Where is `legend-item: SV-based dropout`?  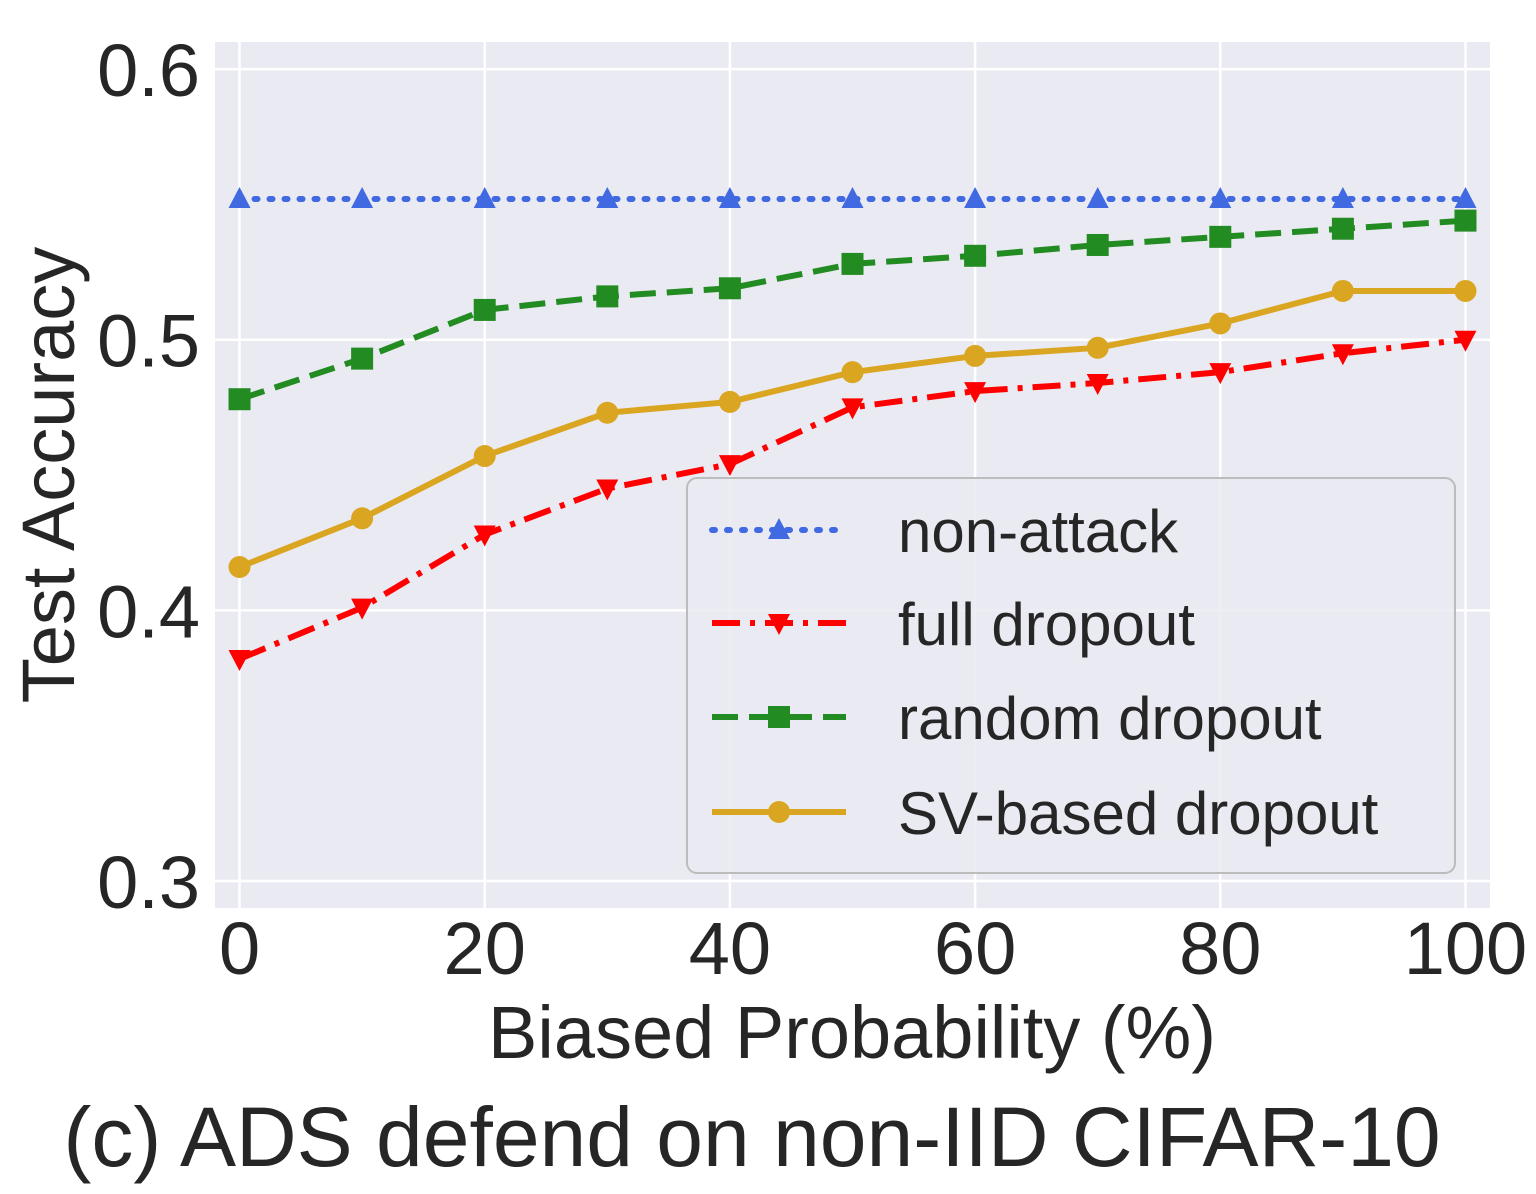 legend-item: SV-based dropout is located at coordinates (1045, 813).